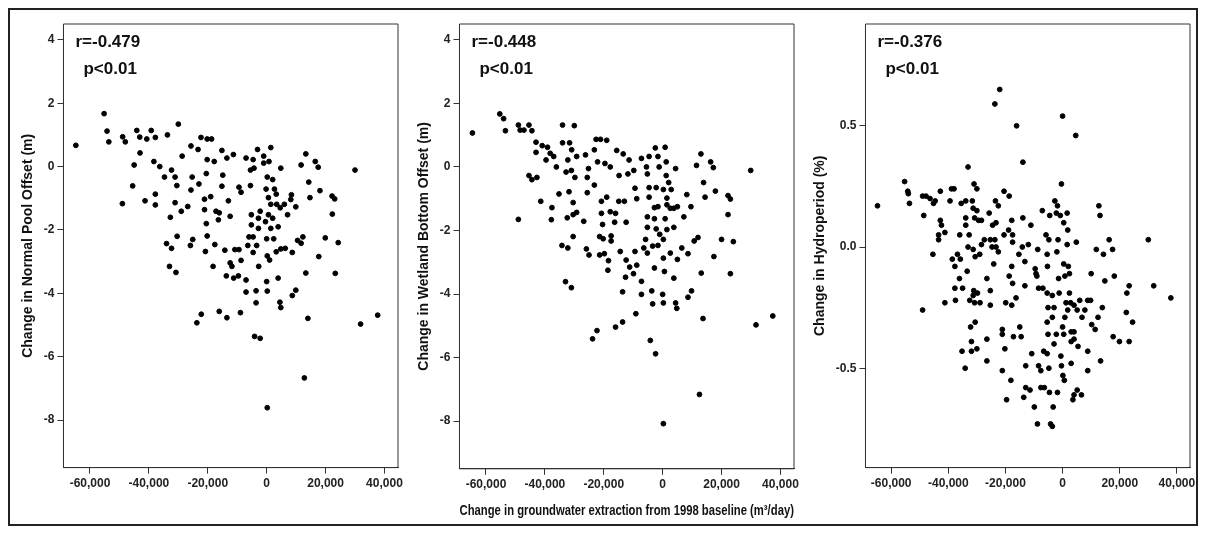  Describe the element at coordinates (848, 246) in the screenshot. I see `y-tick-label: 0.0` at that location.